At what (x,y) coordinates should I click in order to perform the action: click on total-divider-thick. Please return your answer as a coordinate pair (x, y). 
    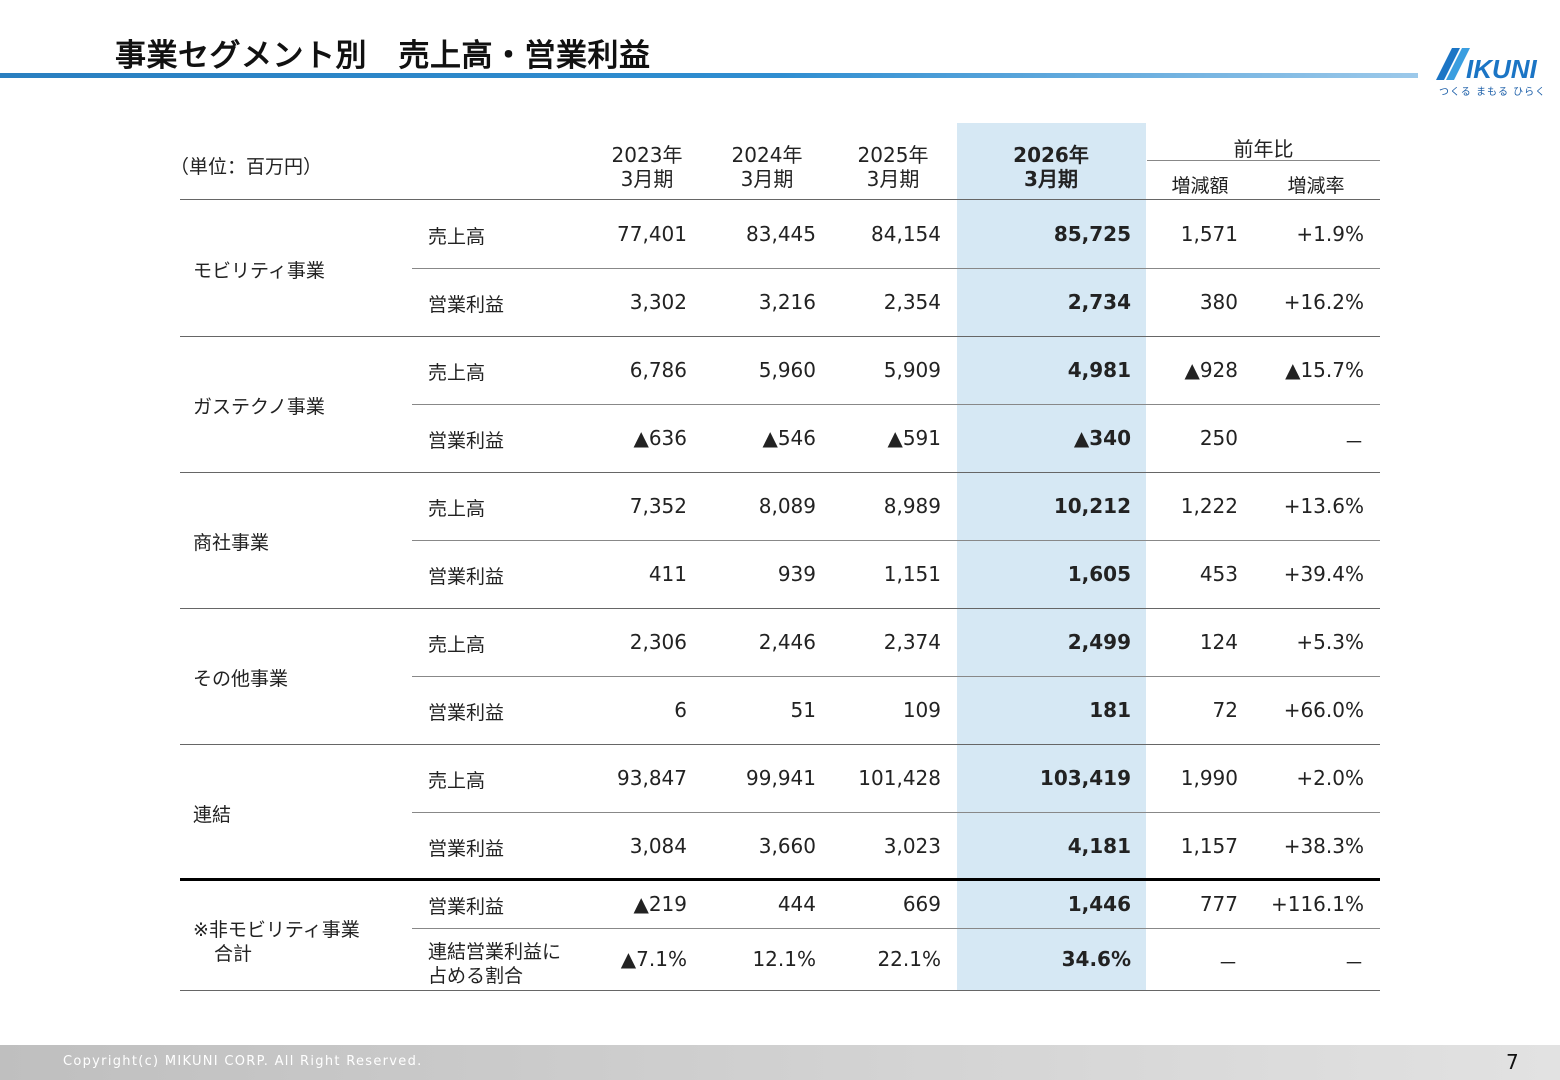
    Looking at the image, I should click on (780, 879).